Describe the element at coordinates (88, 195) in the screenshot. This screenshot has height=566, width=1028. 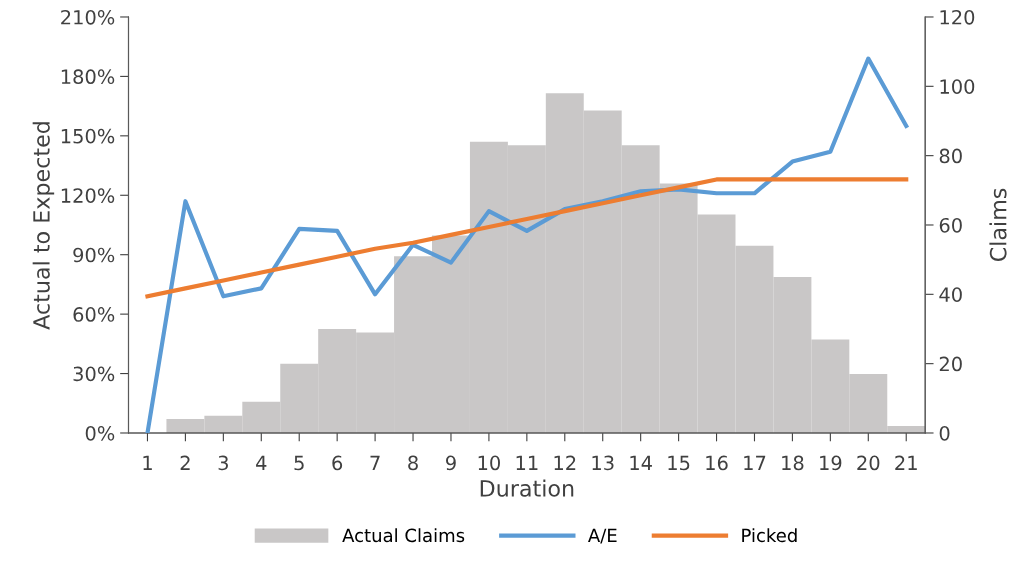
I see `y-tick-label: 120%` at that location.